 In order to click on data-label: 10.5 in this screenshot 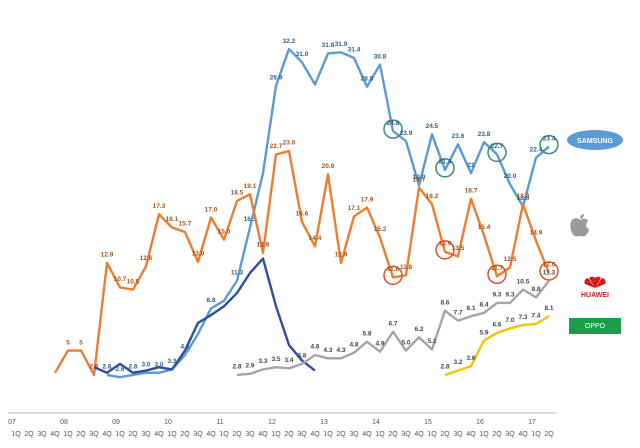, I will do `click(133, 281)`.